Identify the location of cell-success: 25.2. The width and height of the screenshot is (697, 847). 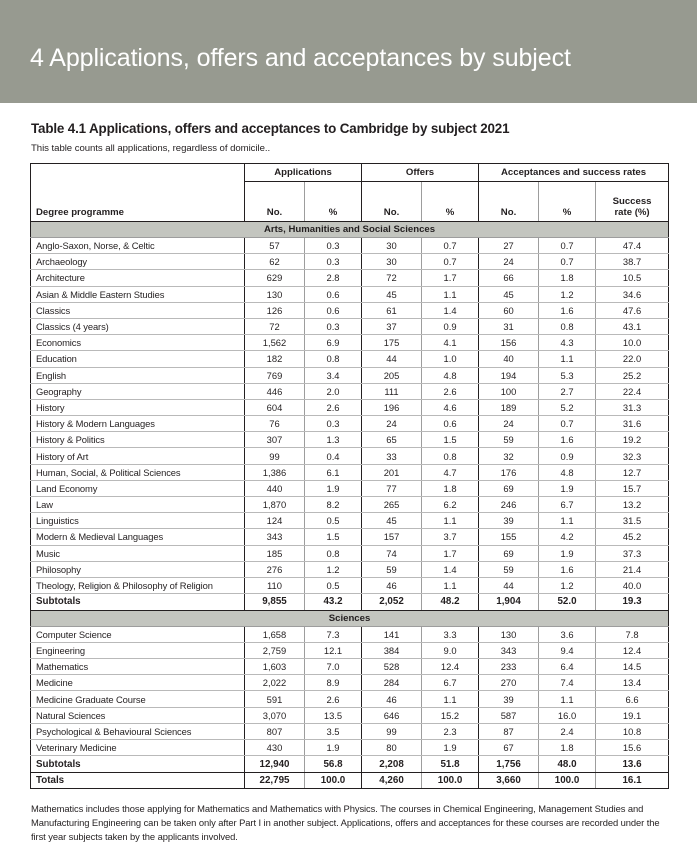
(632, 375).